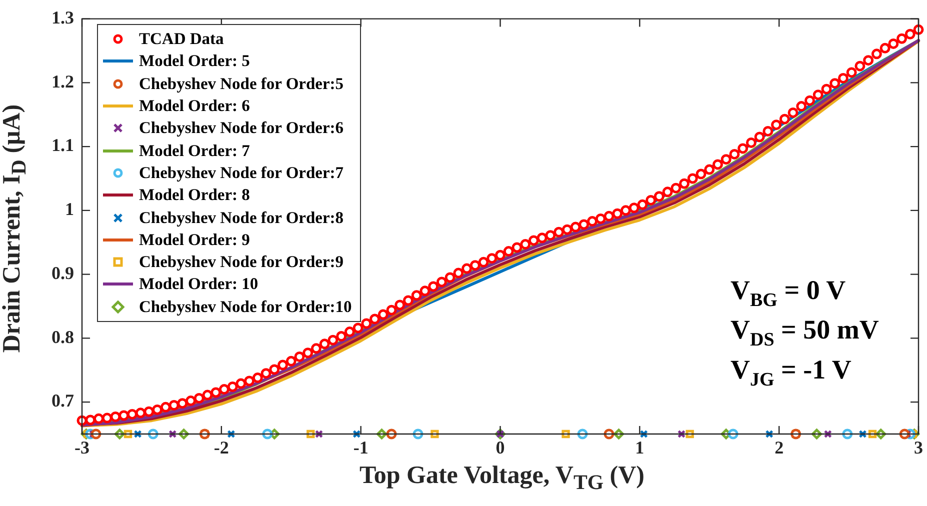 The image size is (927, 506). I want to click on x-tick-label: 0, so click(500, 447).